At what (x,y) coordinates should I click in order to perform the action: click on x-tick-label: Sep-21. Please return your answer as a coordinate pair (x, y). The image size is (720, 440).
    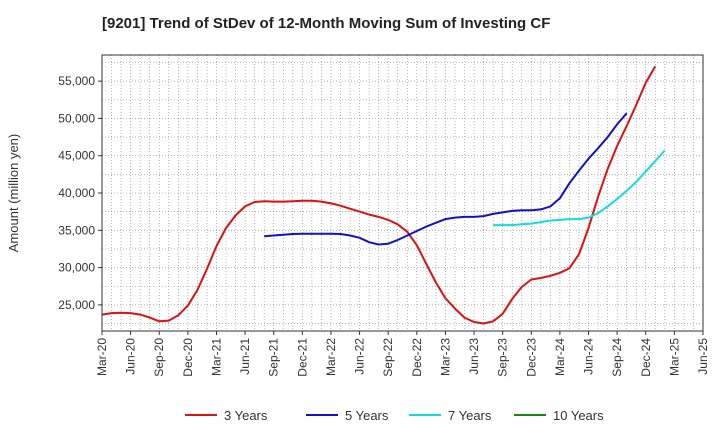
    Looking at the image, I should click on (274, 357).